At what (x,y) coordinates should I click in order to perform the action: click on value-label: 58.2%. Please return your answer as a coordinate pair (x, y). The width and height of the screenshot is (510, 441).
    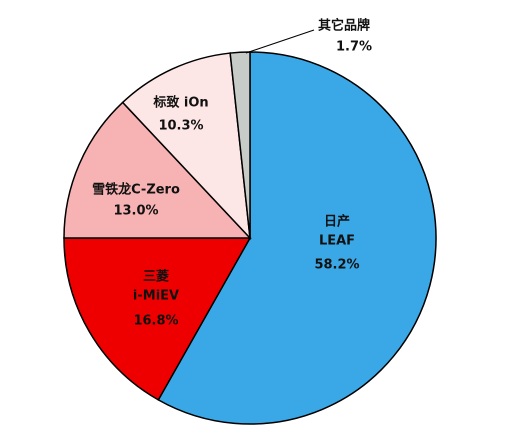
    Looking at the image, I should click on (336, 265).